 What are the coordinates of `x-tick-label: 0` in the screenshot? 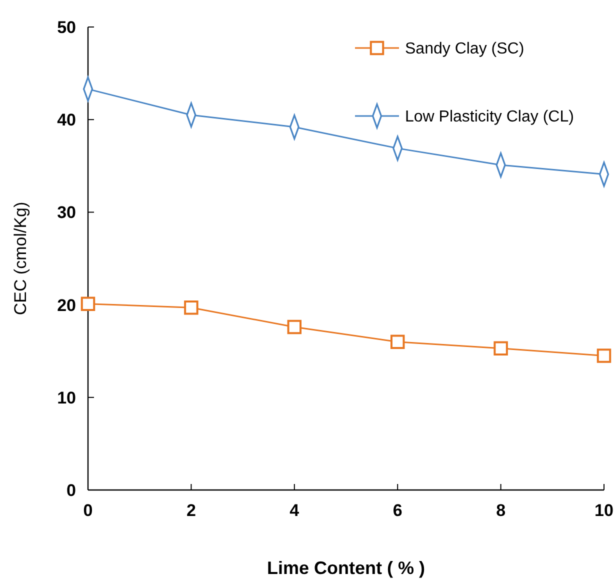 It's located at (88, 510).